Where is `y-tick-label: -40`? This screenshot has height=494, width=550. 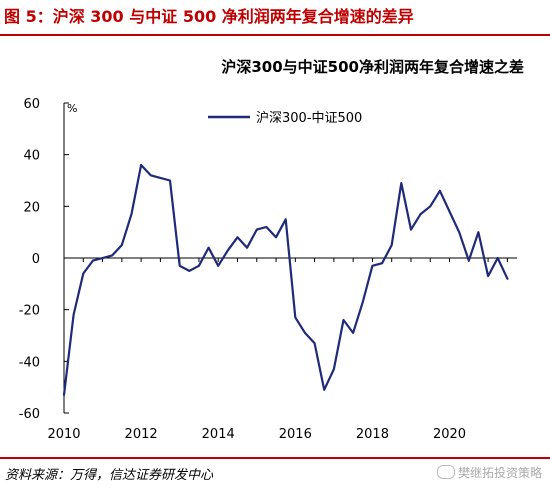 y-tick-label: -40 is located at coordinates (29, 362).